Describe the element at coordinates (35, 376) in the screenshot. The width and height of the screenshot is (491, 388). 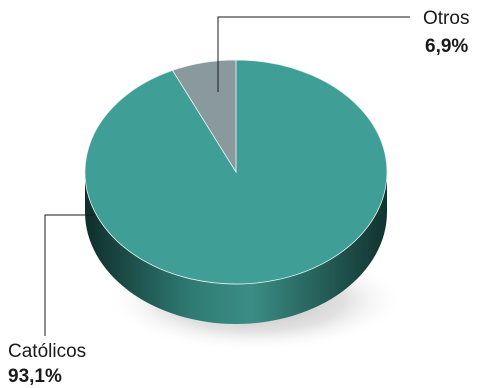
I see `slice-value-catolicos: 93,1%` at that location.